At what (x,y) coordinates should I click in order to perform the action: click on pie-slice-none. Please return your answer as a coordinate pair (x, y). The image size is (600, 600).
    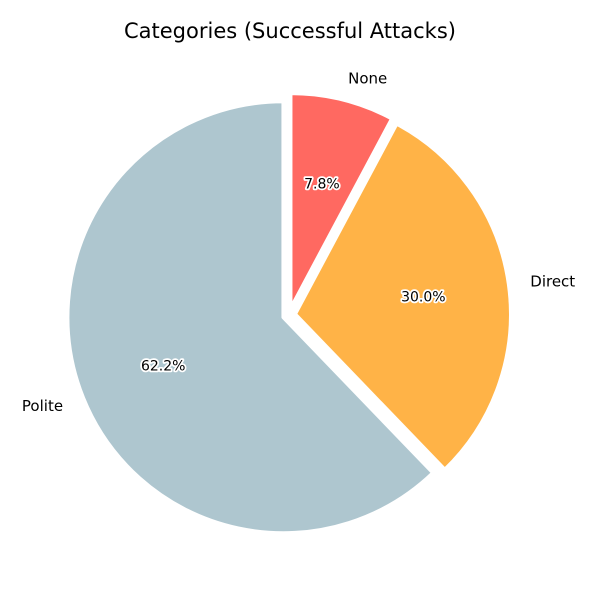
    Looking at the image, I should click on (341, 201).